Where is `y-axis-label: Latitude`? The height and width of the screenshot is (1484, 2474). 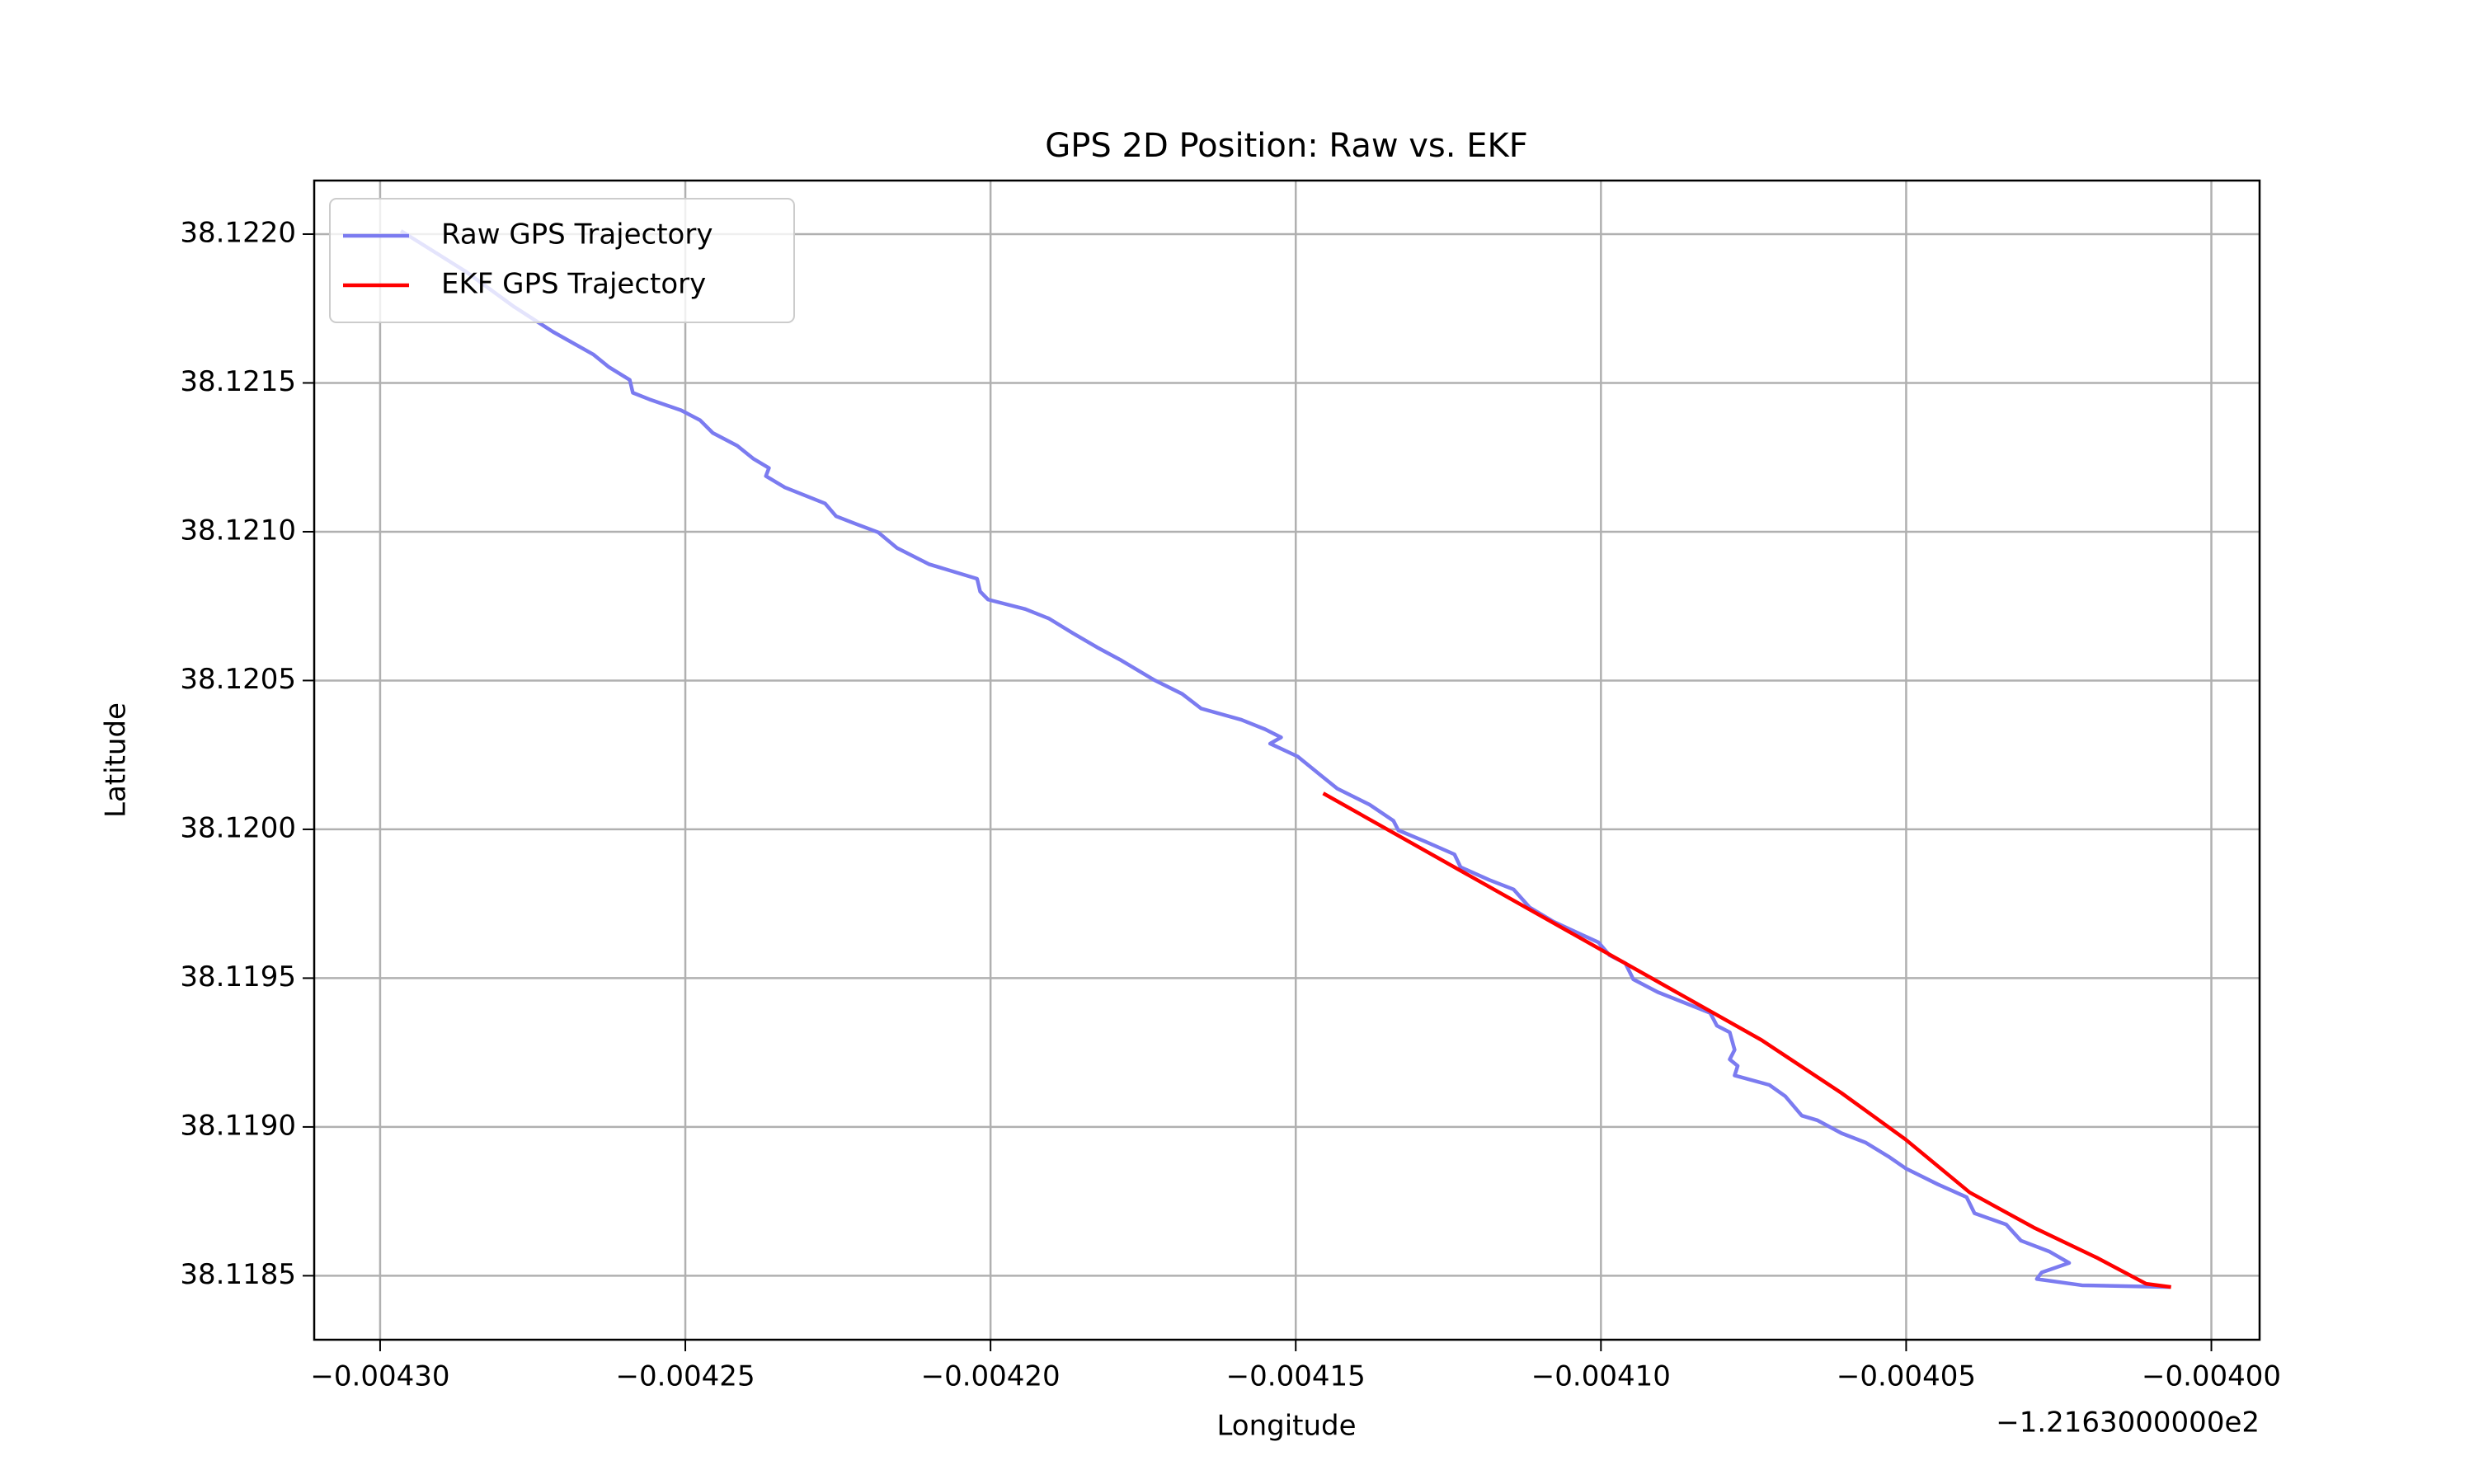
y-axis-label: Latitude is located at coordinates (116, 760).